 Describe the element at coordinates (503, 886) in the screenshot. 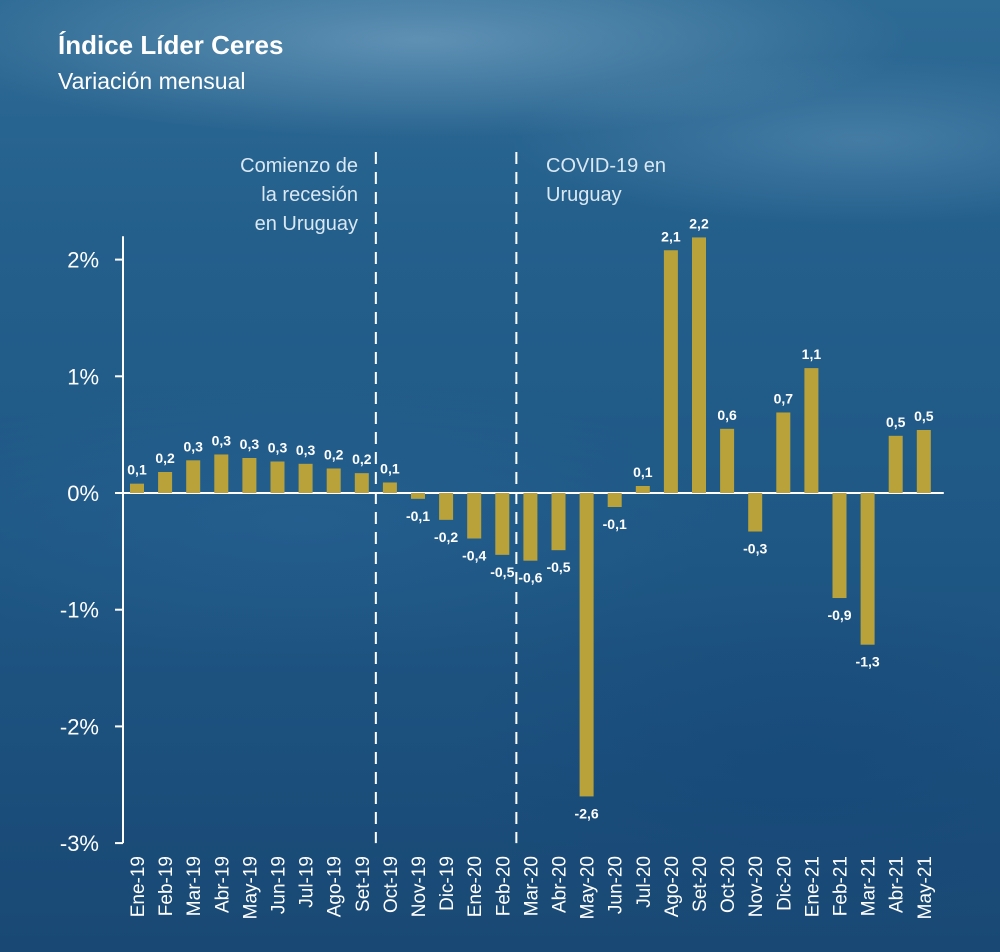

I see `x-tick-label: Feb-20` at that location.